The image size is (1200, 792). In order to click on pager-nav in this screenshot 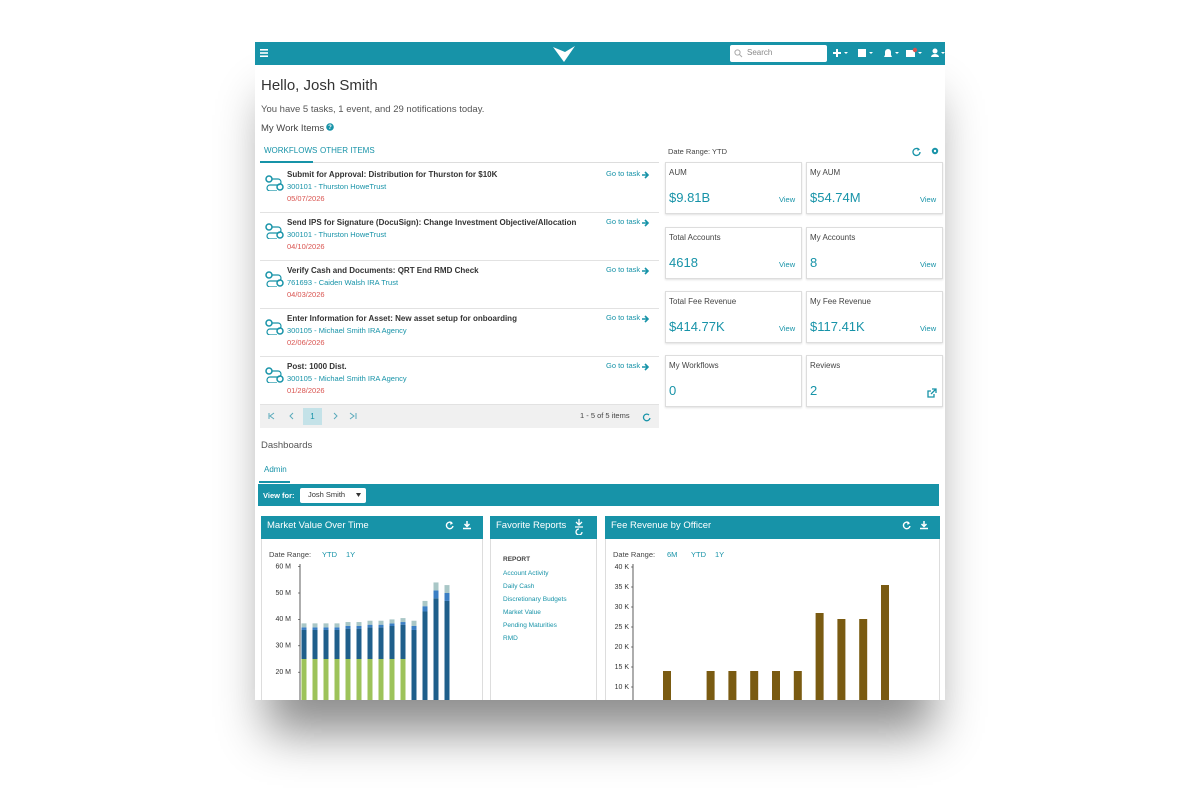, I will do `click(312, 416)`.